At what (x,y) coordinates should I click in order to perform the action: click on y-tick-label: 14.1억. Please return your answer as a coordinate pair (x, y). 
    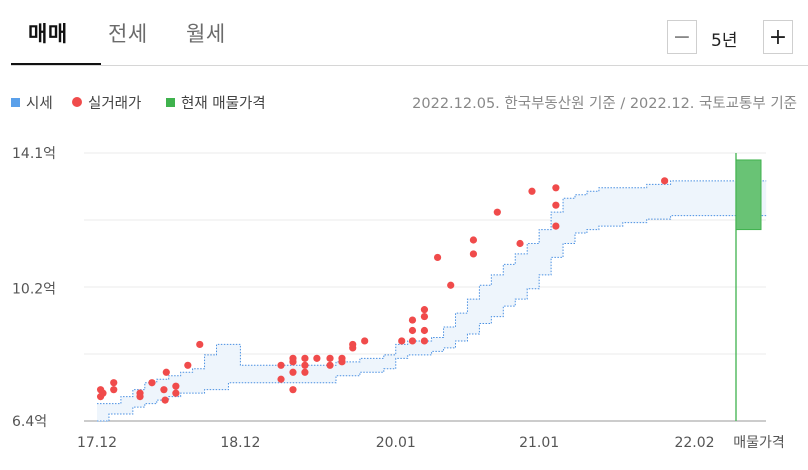
    Looking at the image, I should click on (34, 154).